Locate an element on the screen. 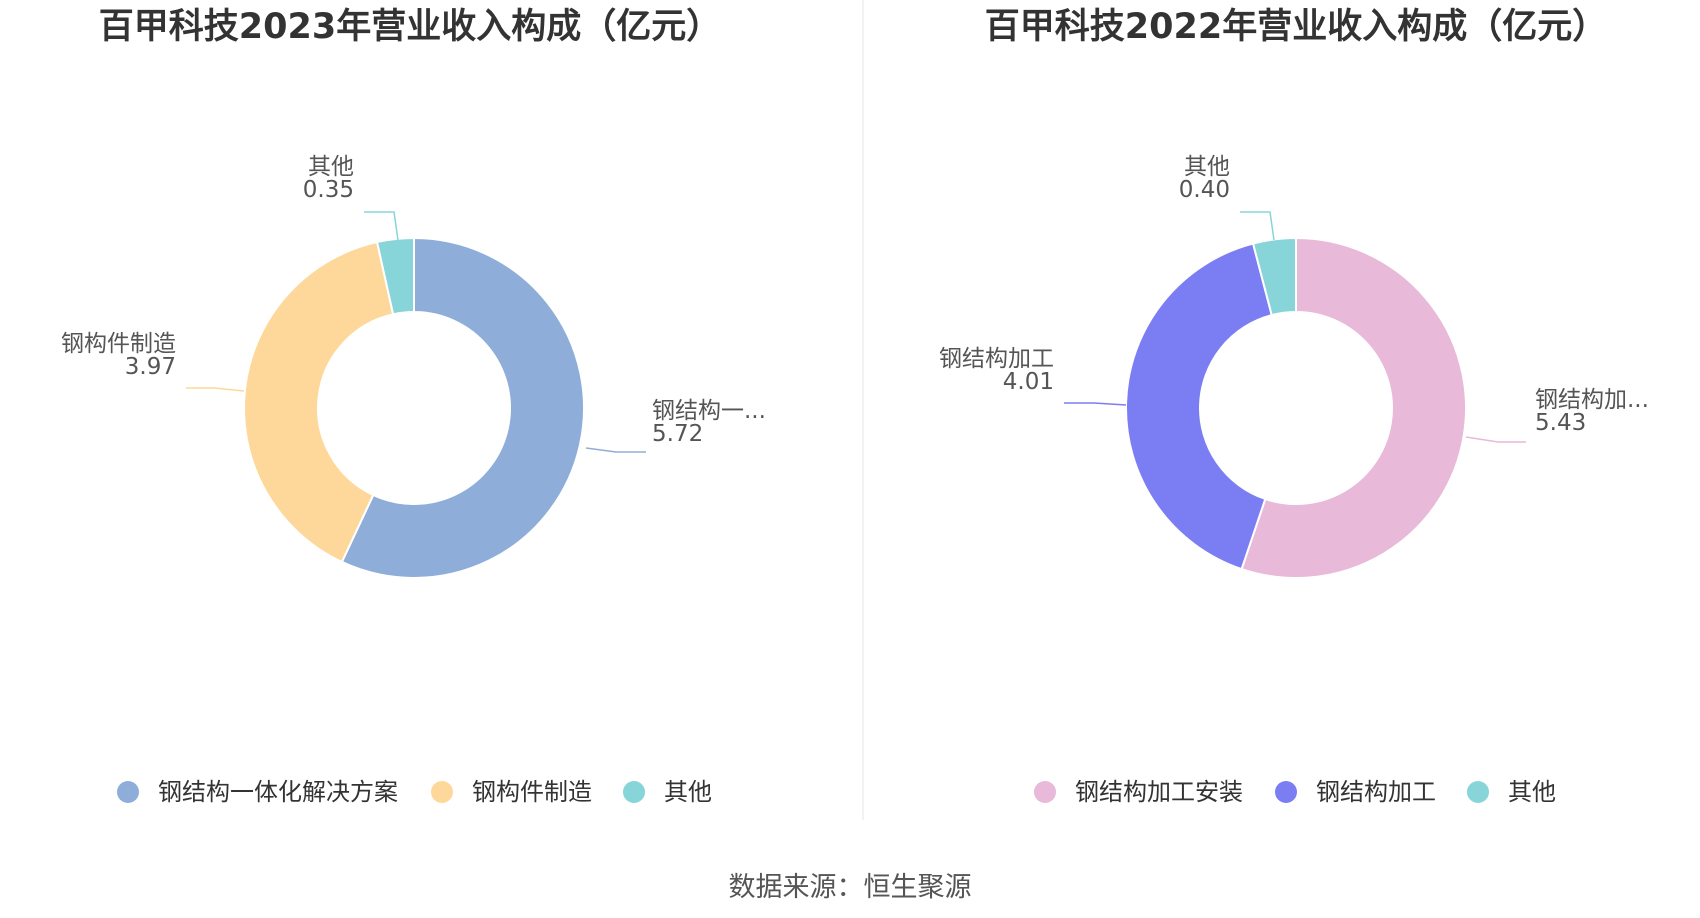  slice-label-value-0: 5.43 is located at coordinates (1560, 423).